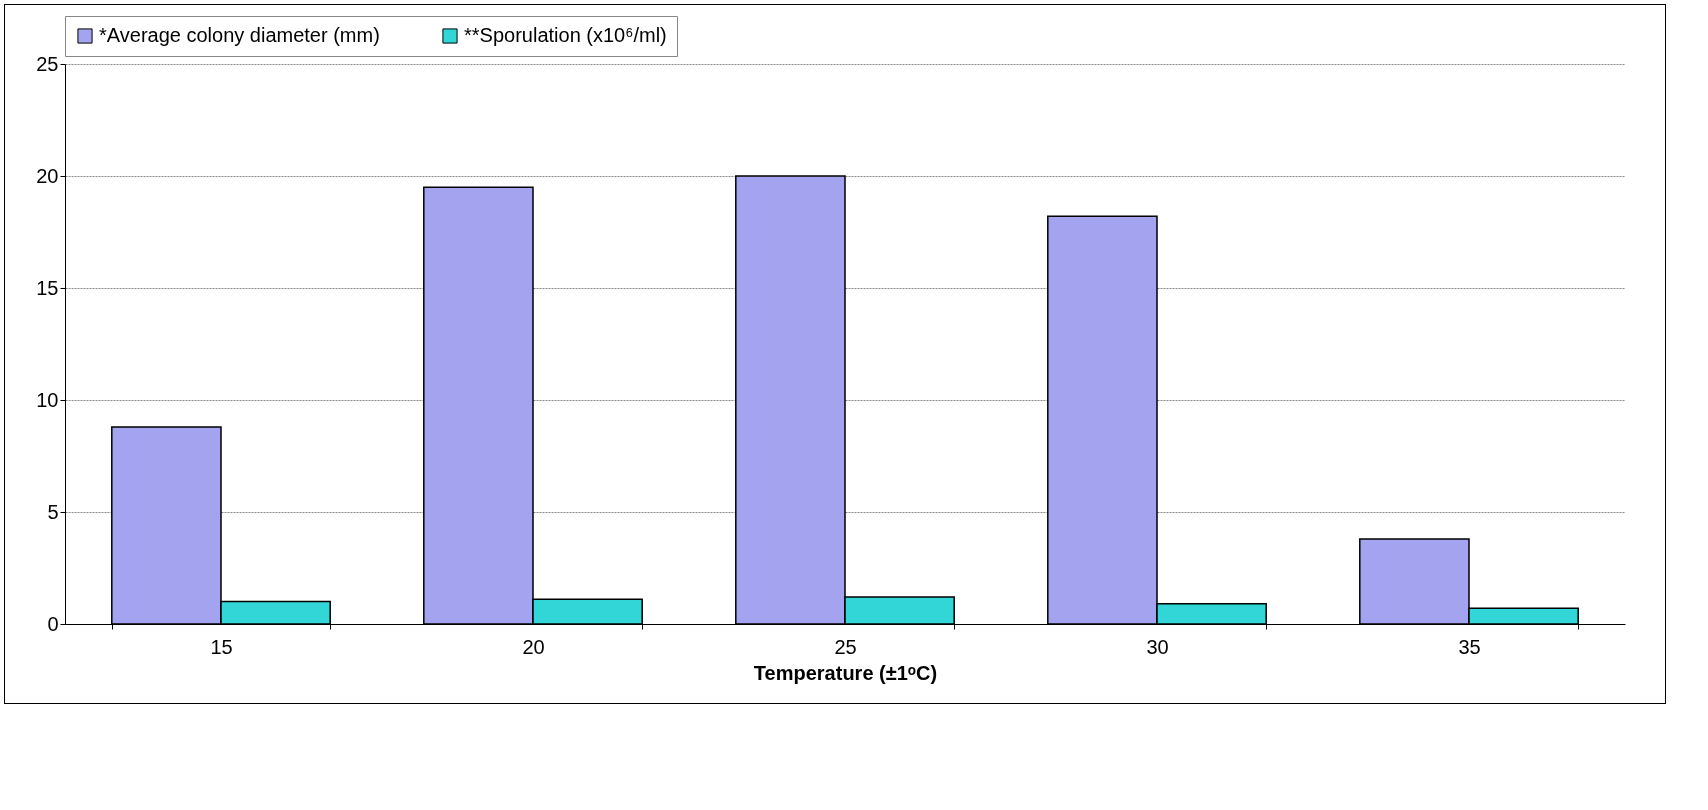 The height and width of the screenshot is (810, 1708). What do you see at coordinates (845, 672) in the screenshot?
I see `x-axis-title: Temperature (±1ᵒC)` at bounding box center [845, 672].